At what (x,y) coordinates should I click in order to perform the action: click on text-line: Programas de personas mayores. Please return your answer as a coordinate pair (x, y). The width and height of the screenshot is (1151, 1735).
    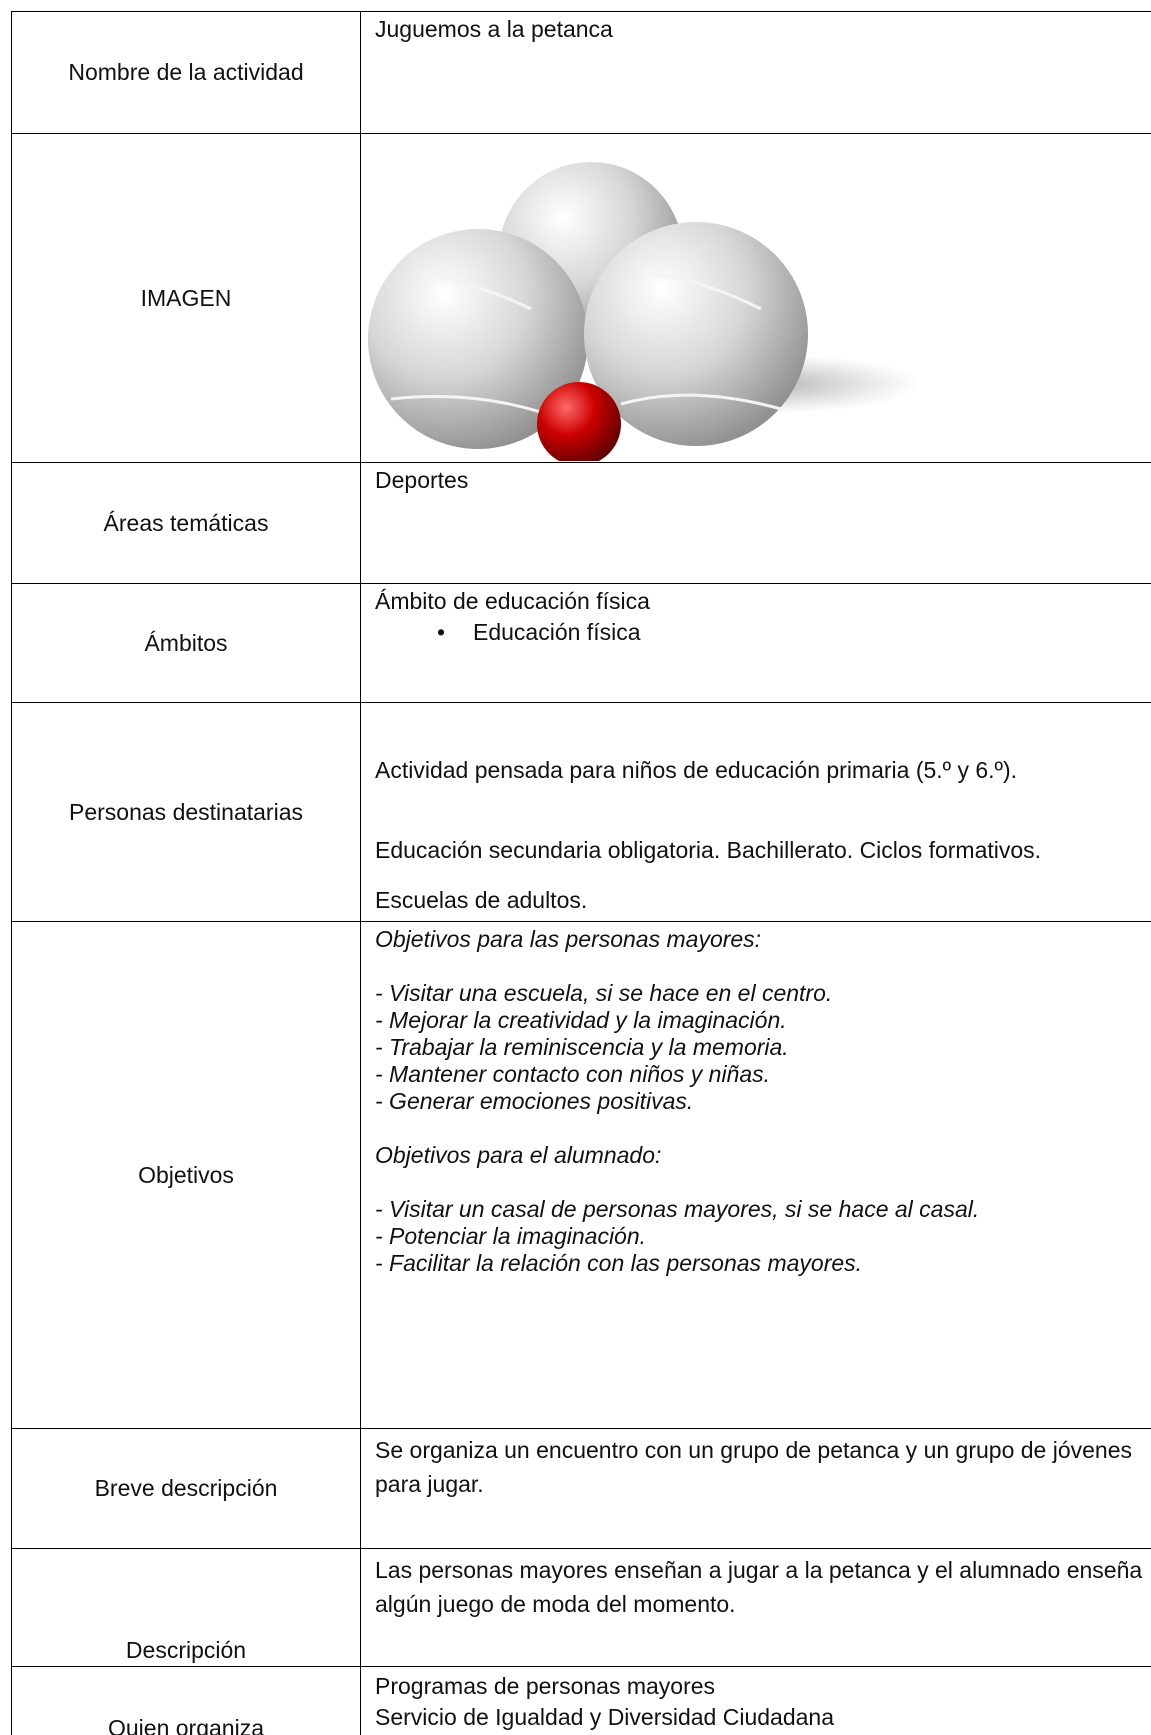
    Looking at the image, I should click on (545, 1686).